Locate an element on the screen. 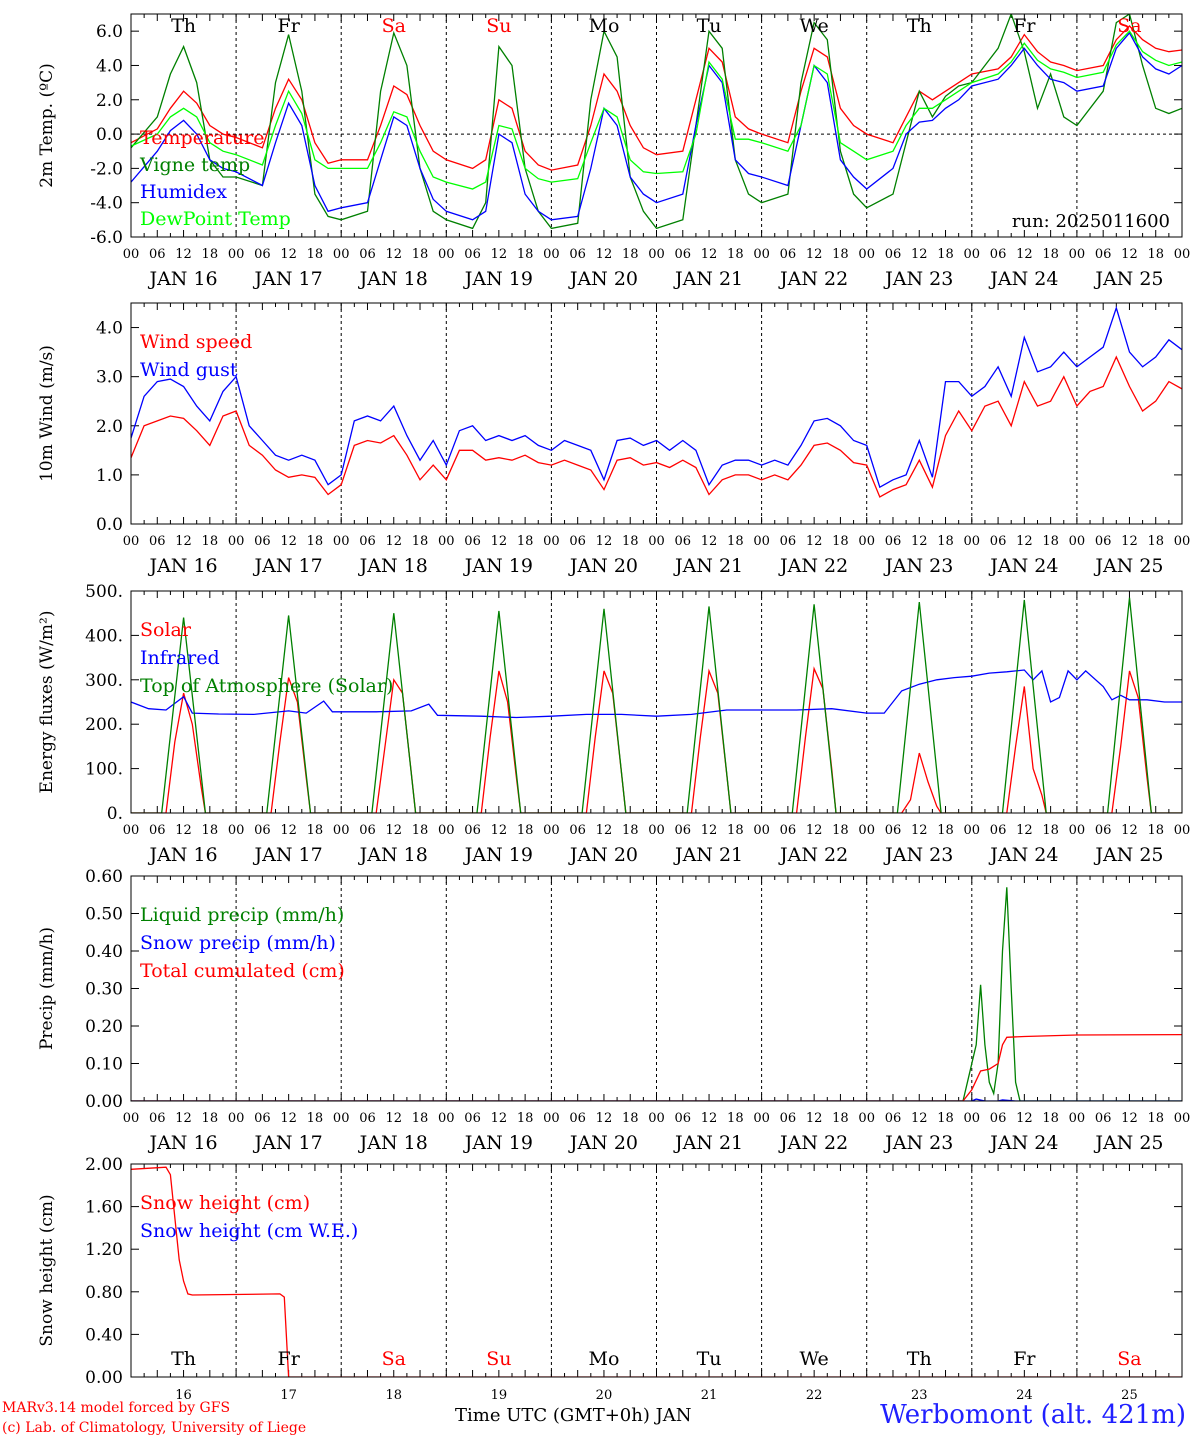  y-axis-title: 2m Temp. (ºC) is located at coordinates (47, 125).